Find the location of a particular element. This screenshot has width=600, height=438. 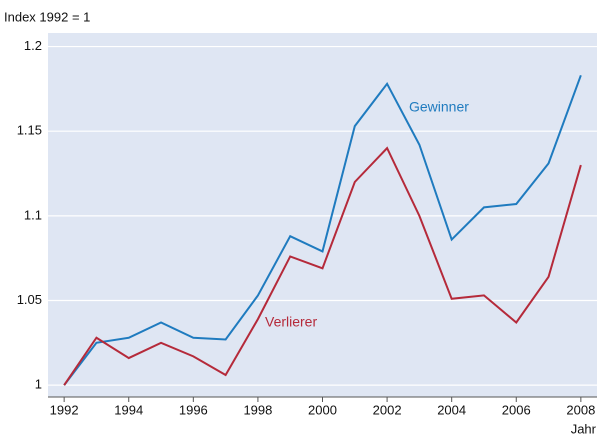

y-tick-label: 1.15 is located at coordinates (29, 130).